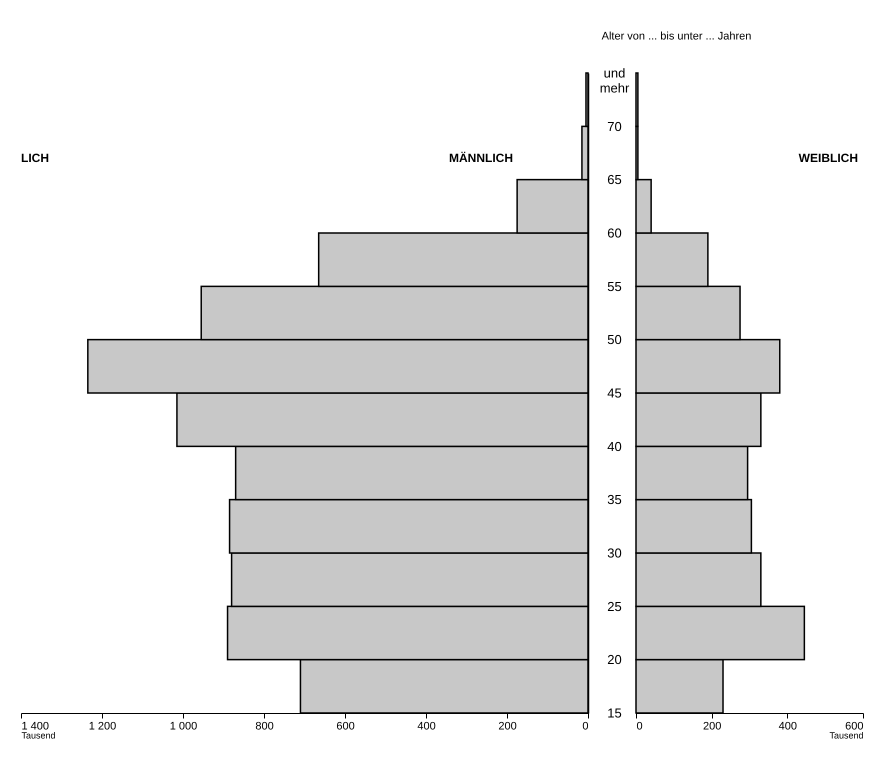 The image size is (890, 772). What do you see at coordinates (614, 713) in the screenshot?
I see `y-tick-label: 15` at bounding box center [614, 713].